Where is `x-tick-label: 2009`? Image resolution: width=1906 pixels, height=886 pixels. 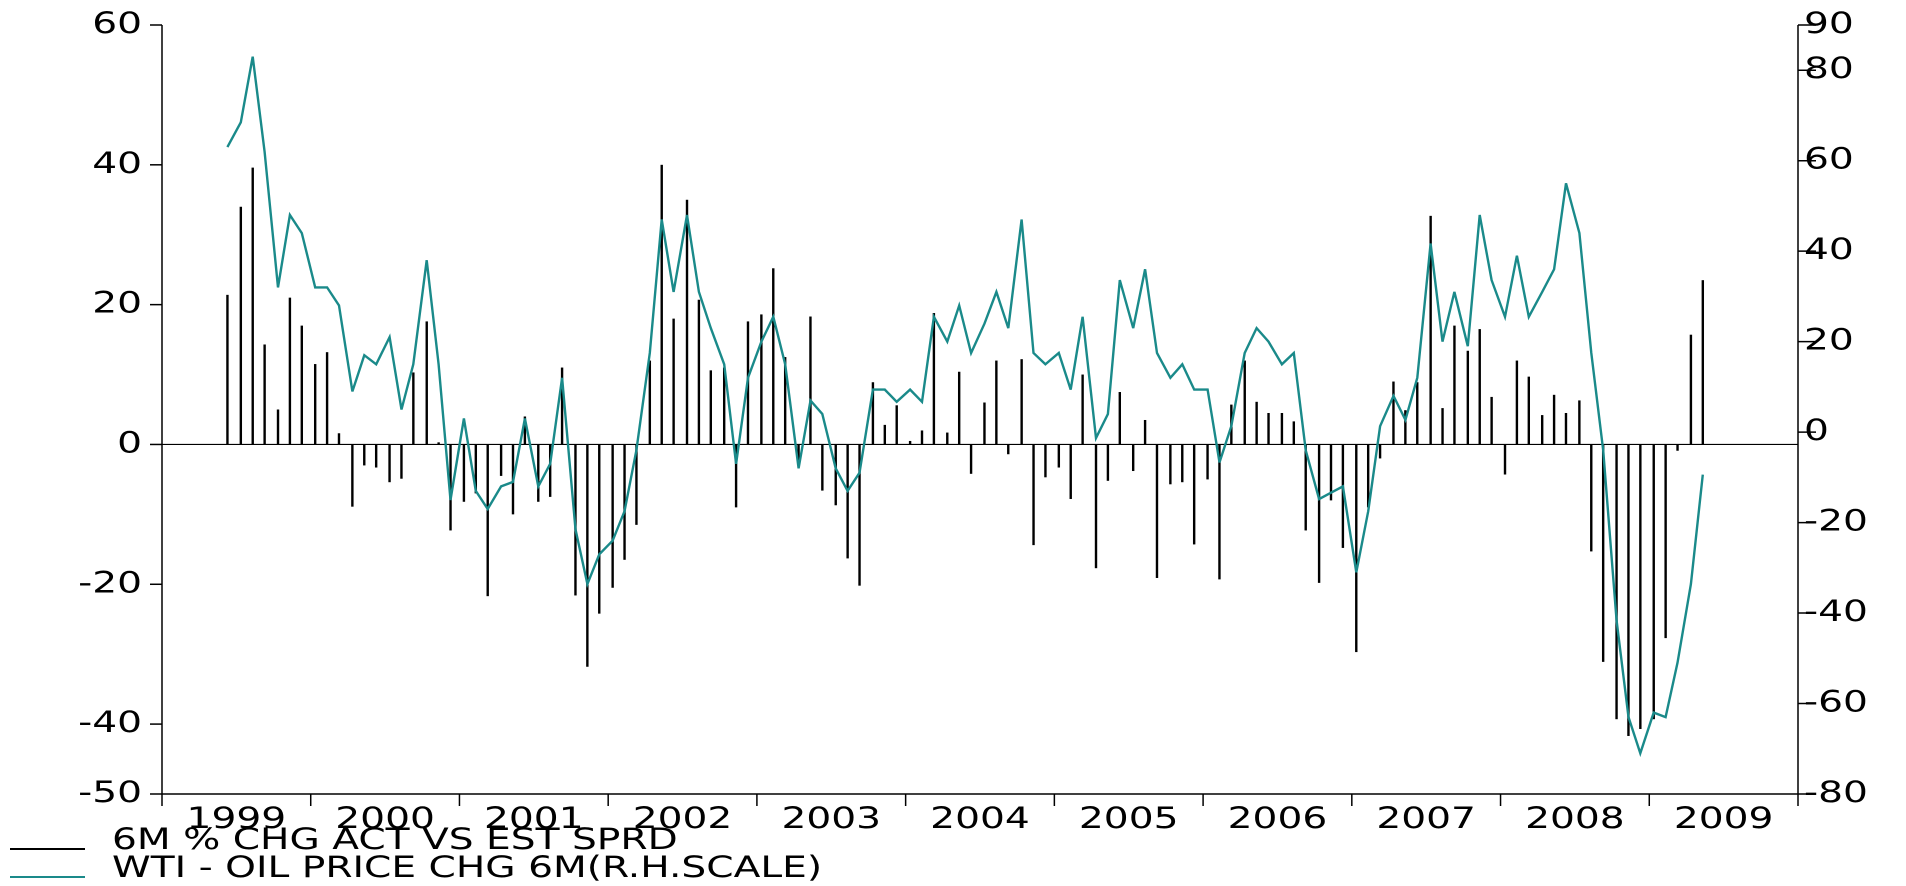 x-tick-label: 2009 is located at coordinates (1724, 819).